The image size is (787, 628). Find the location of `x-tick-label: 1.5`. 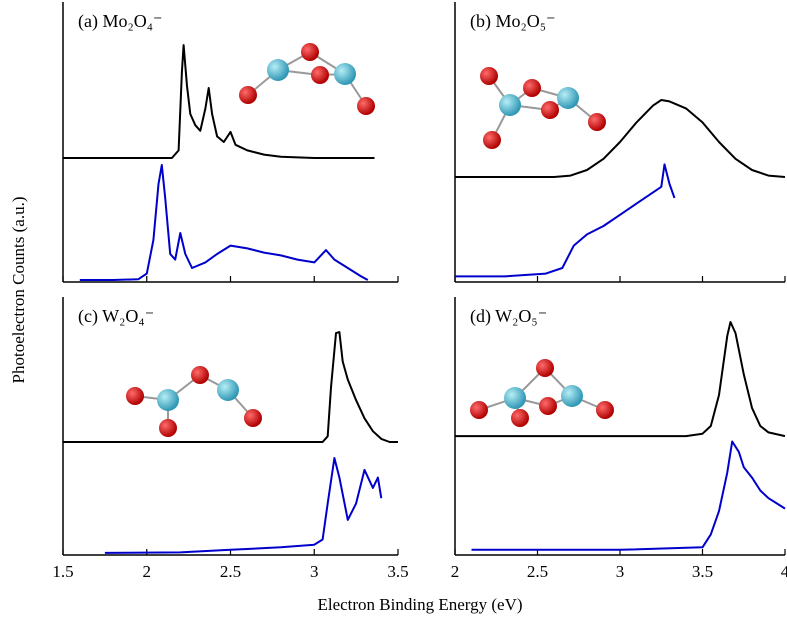

x-tick-label: 1.5 is located at coordinates (62, 571).